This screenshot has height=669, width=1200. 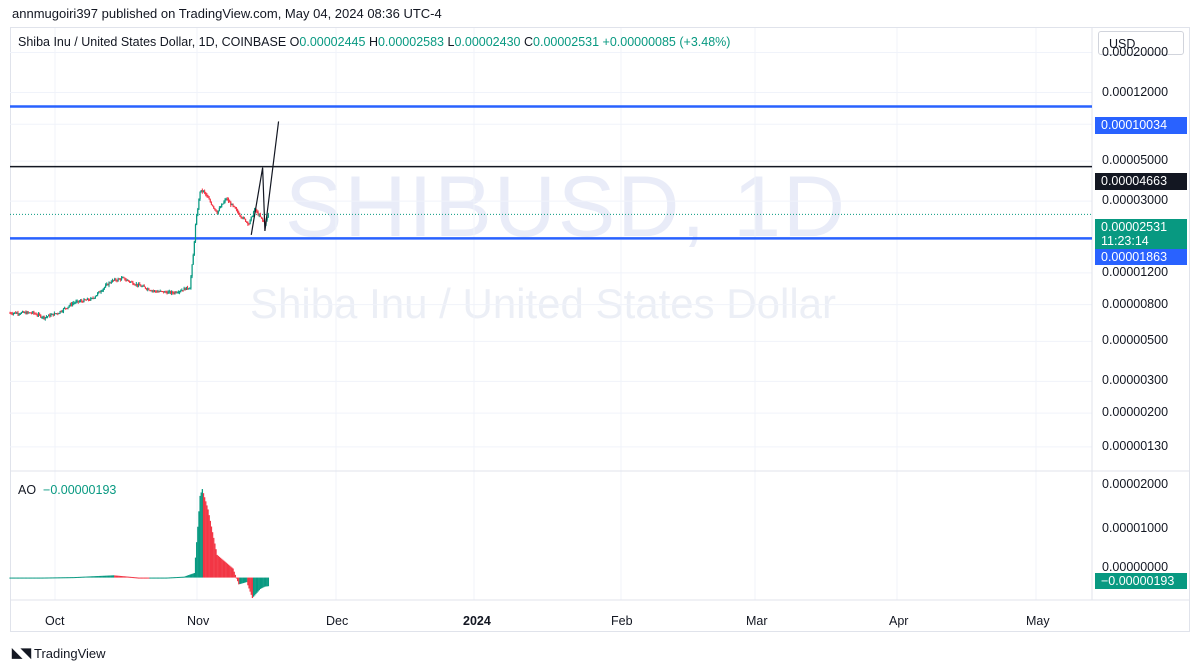 What do you see at coordinates (1141, 257) in the screenshot?
I see `lower-level-tag: 0.00001863` at bounding box center [1141, 257].